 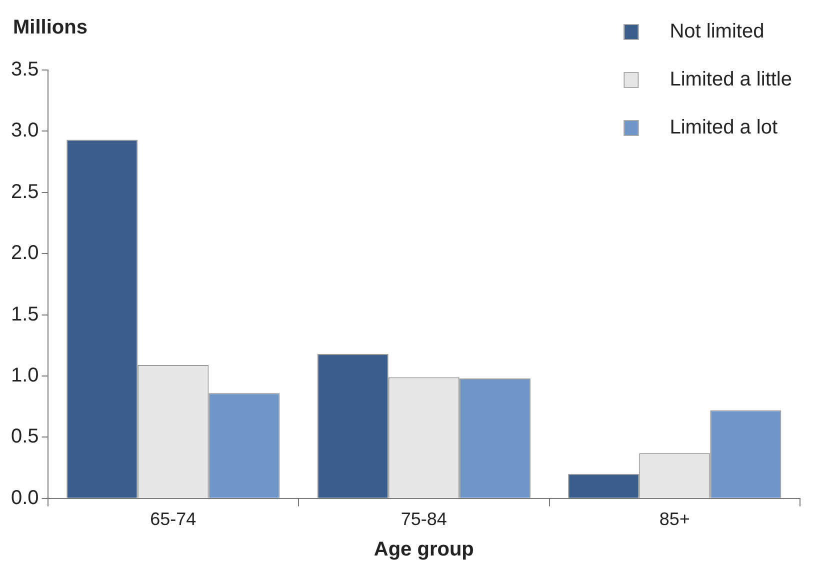 I want to click on y-tick-label: 3.0, so click(x=24, y=131).